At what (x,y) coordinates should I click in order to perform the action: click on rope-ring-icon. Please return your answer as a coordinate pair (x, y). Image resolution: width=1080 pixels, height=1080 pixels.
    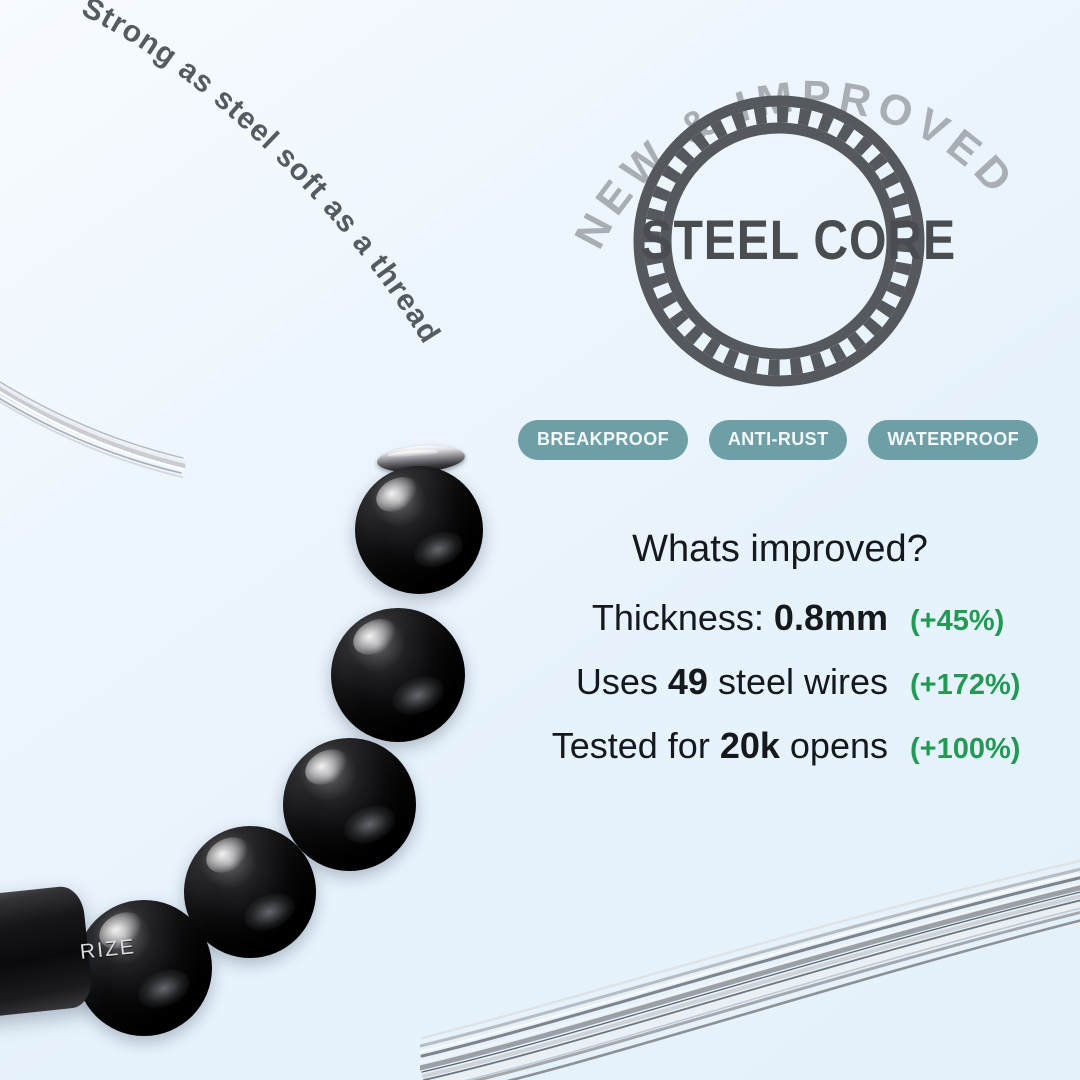
    Looking at the image, I should click on (779, 241).